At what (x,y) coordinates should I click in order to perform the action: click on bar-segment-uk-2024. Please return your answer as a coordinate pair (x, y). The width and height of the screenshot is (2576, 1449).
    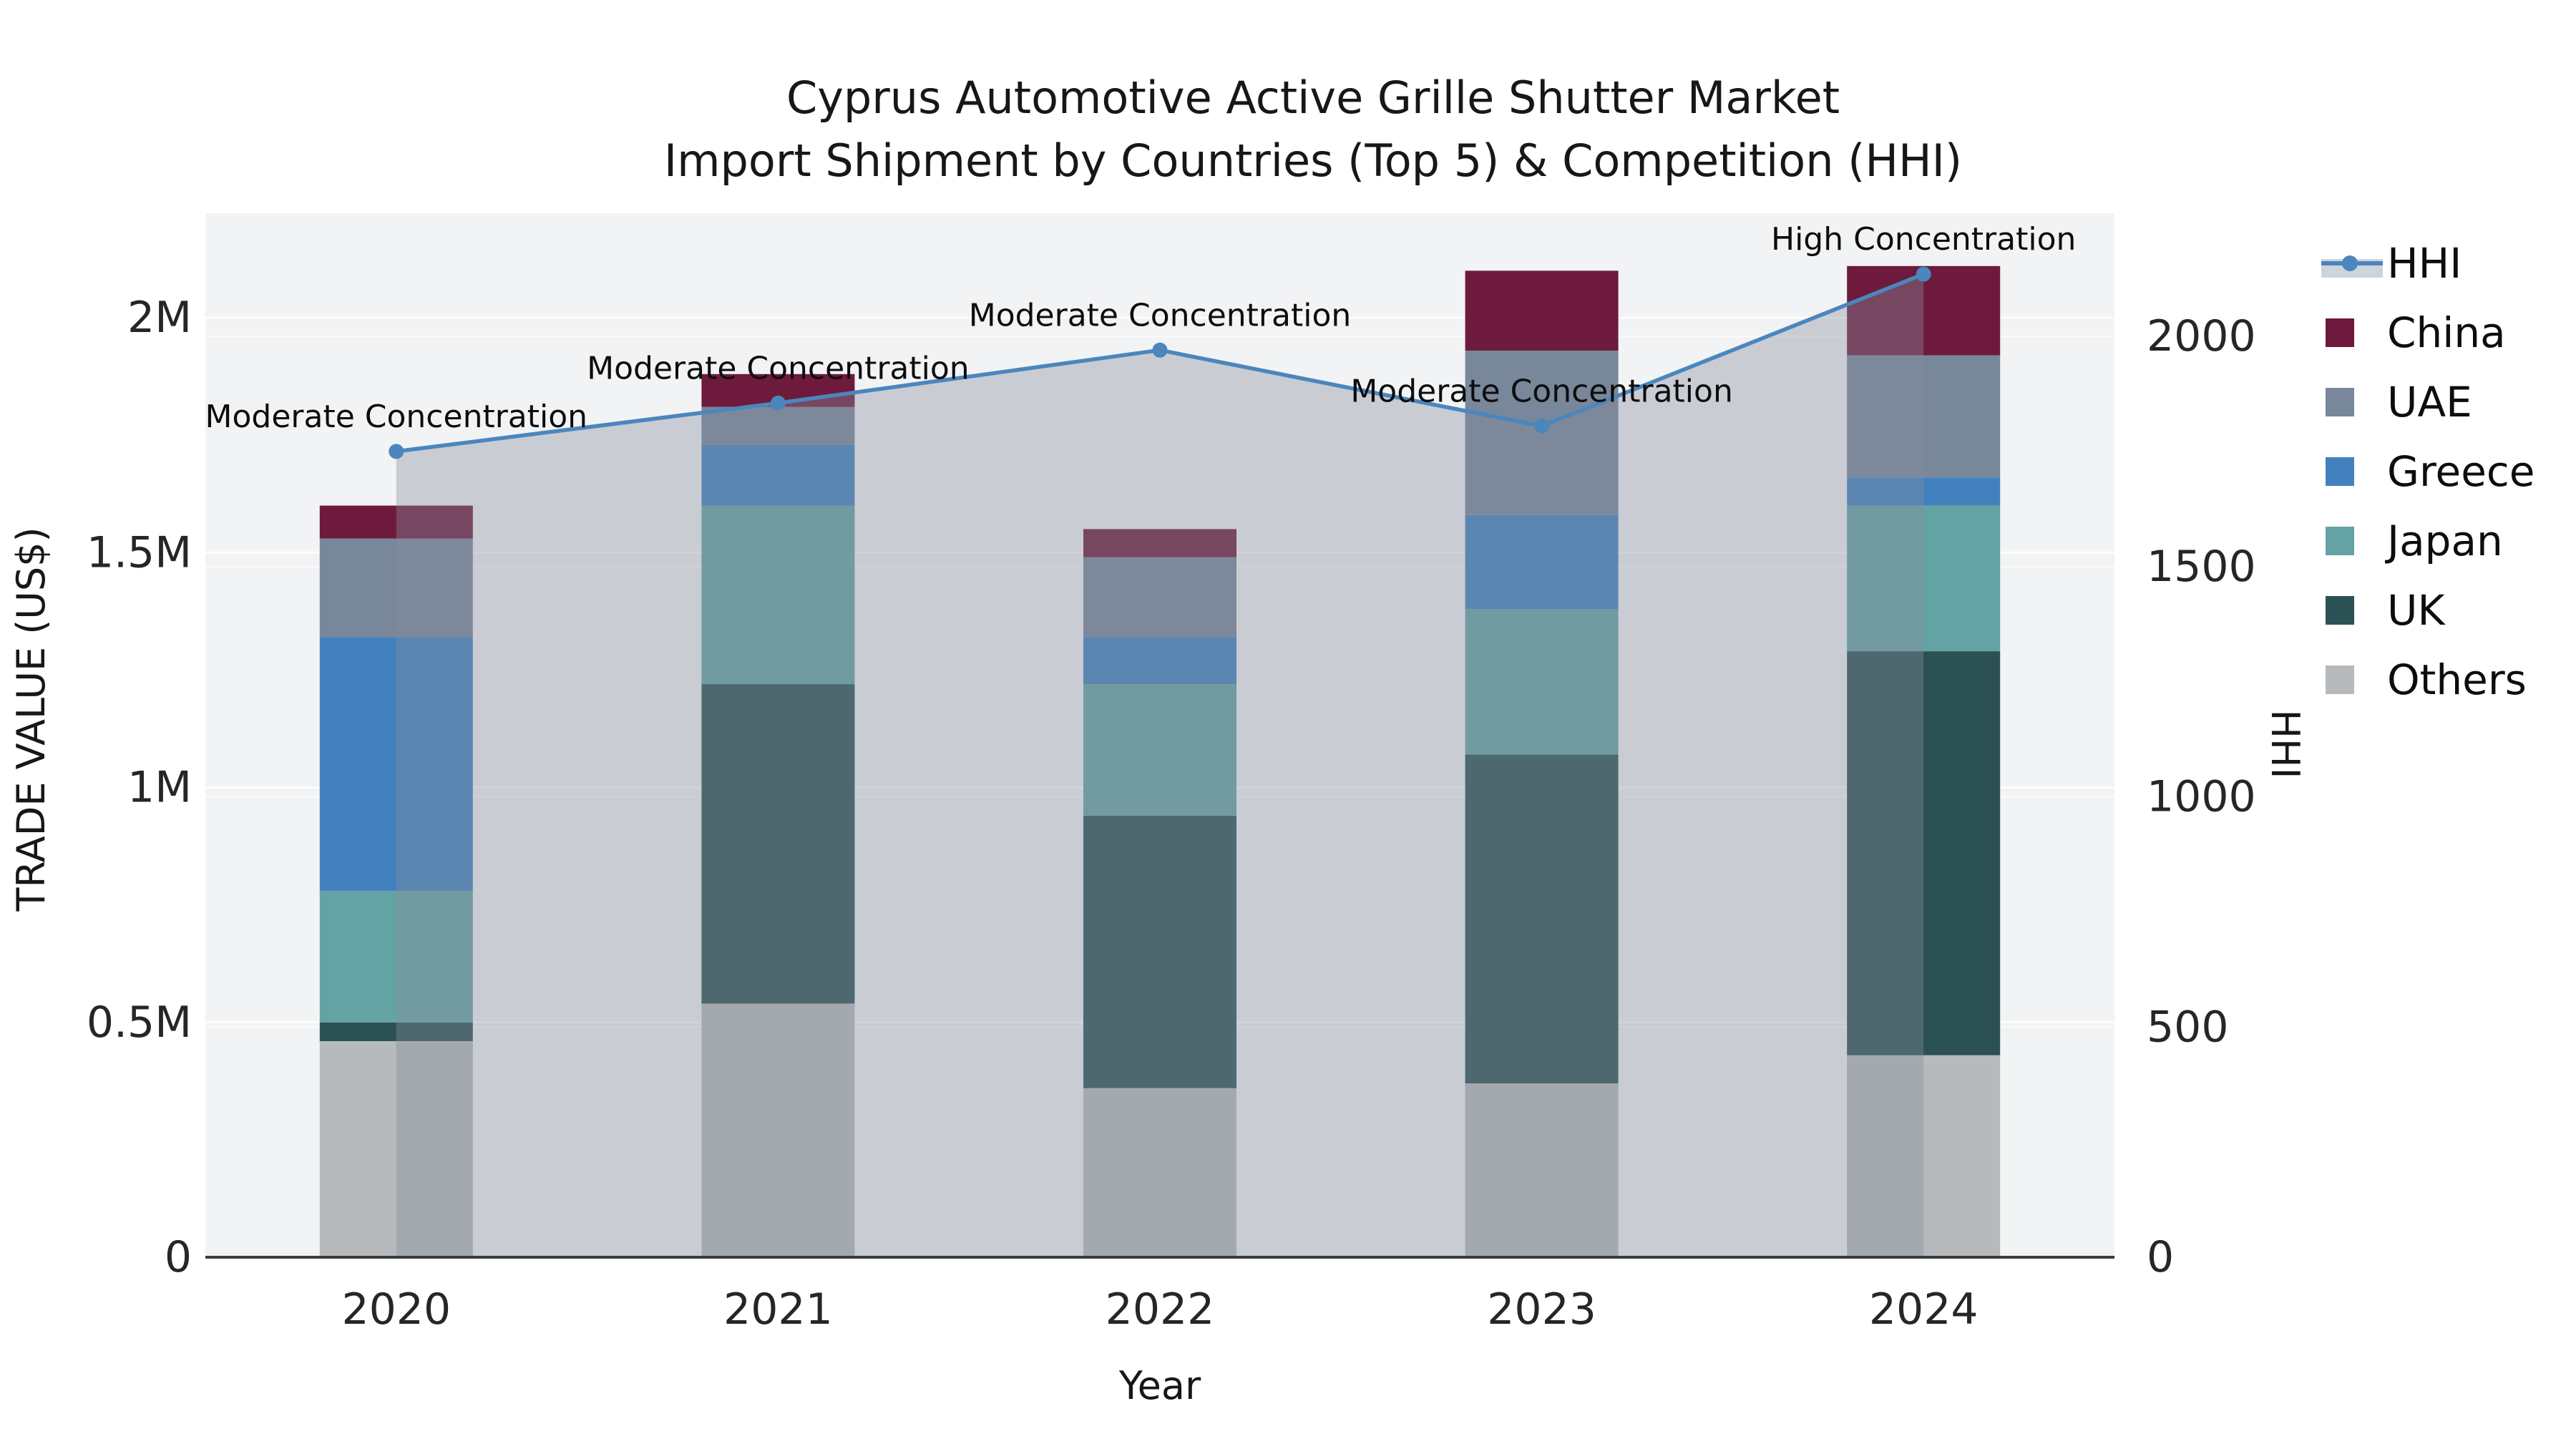
    Looking at the image, I should click on (1924, 853).